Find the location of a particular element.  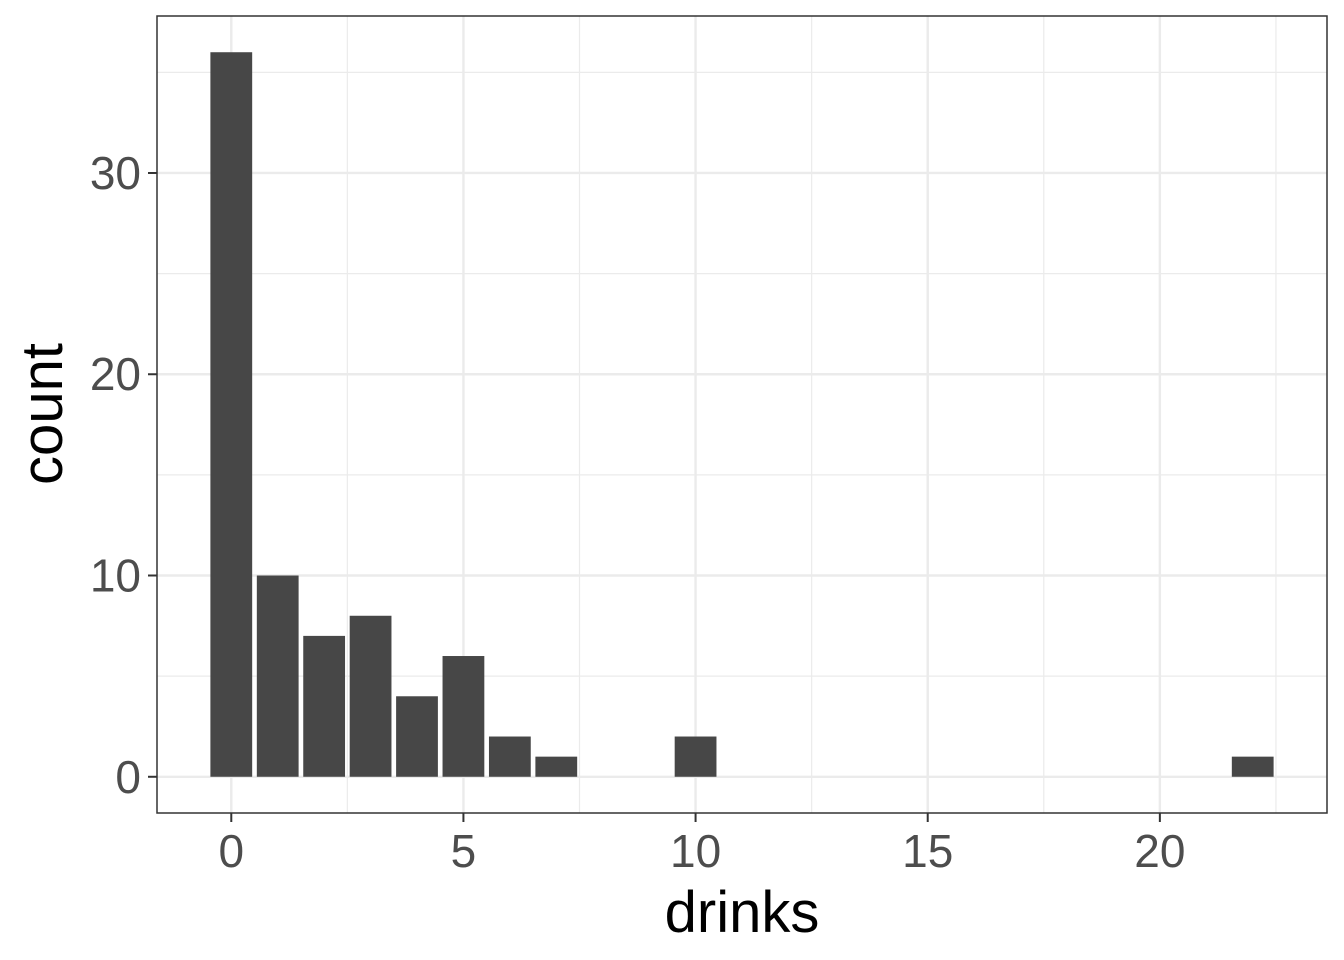

y-tick-label: 20 is located at coordinates (115, 374).